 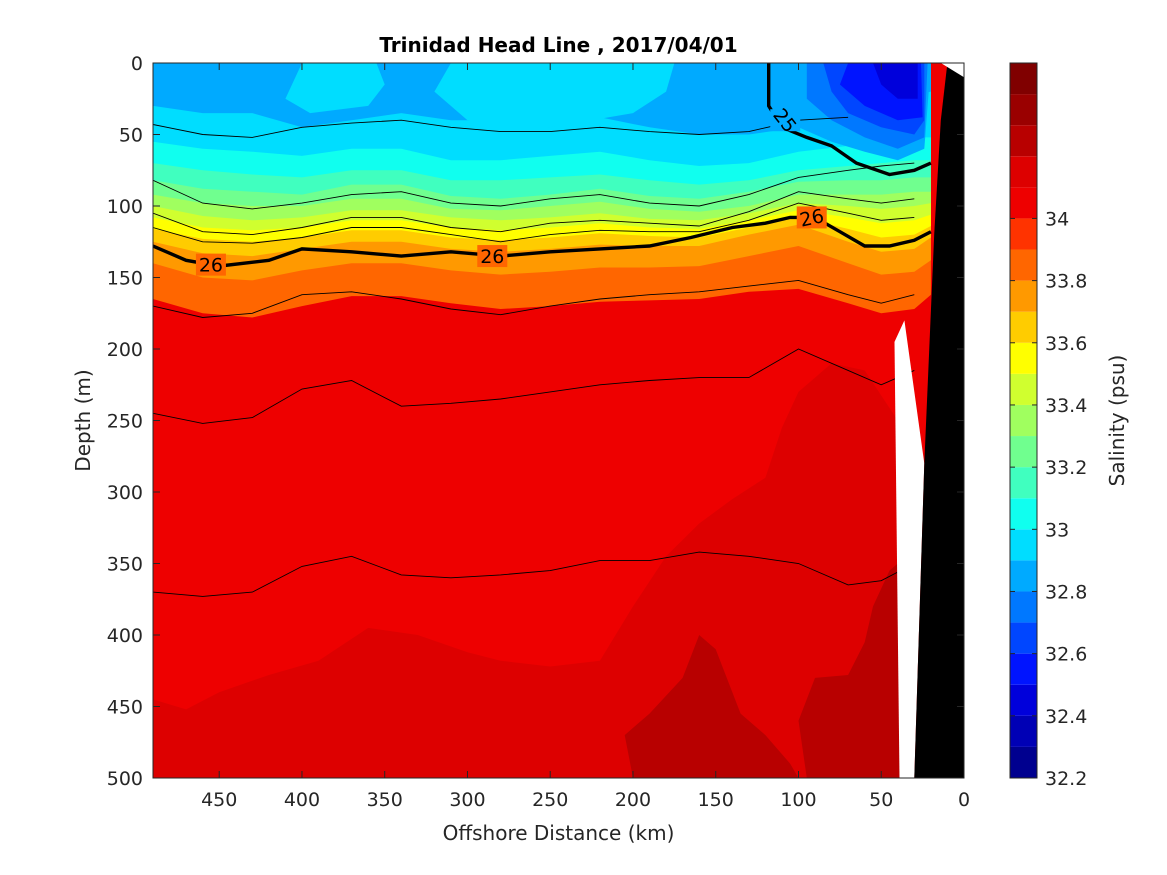 What do you see at coordinates (125, 207) in the screenshot?
I see `y-tick-label-100: 100` at bounding box center [125, 207].